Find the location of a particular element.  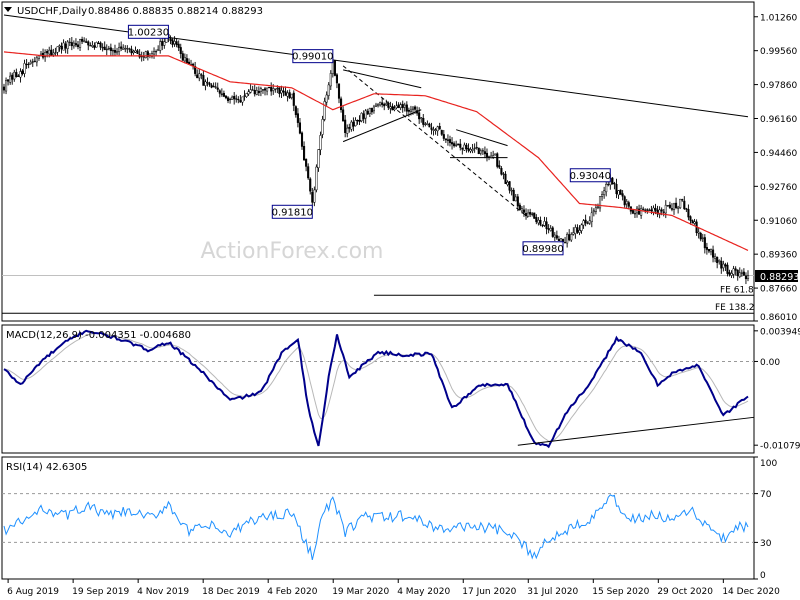

triangle-dashed is located at coordinates (435, 141).